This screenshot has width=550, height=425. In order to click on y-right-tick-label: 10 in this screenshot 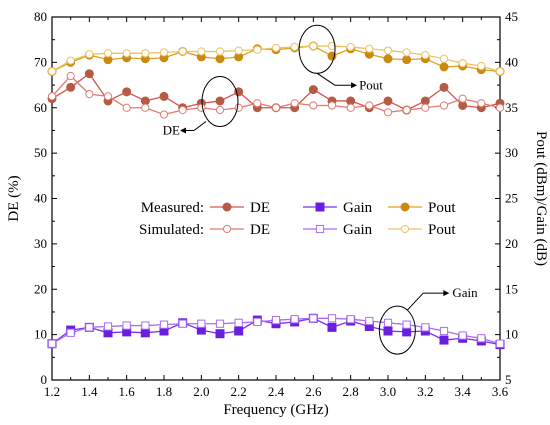, I will do `click(511, 334)`.